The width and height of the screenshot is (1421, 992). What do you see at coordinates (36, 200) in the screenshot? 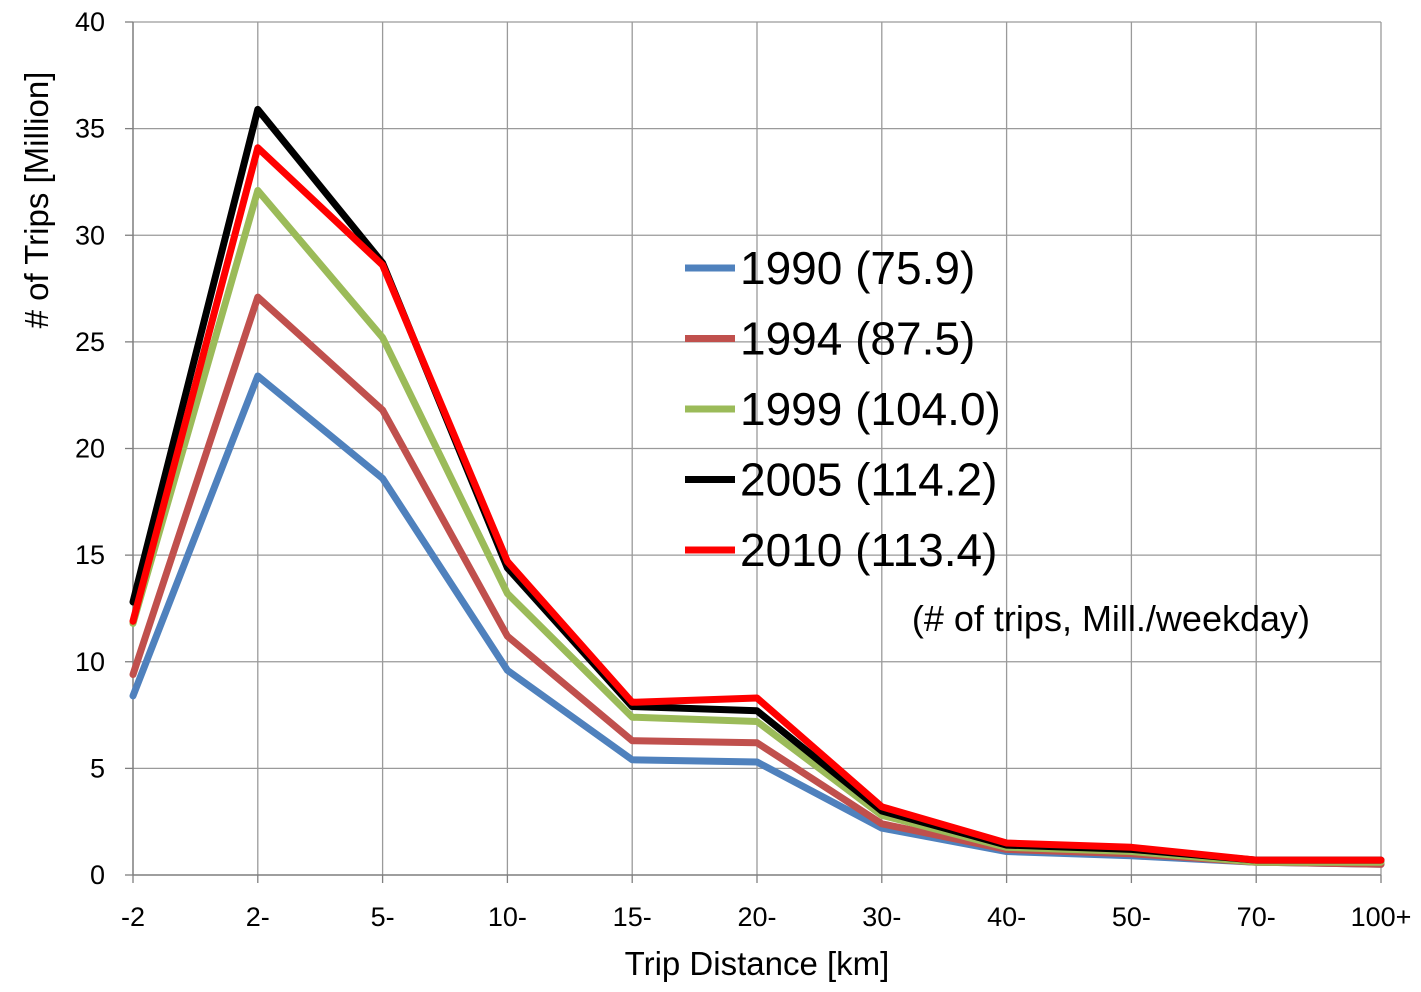
I see `y-axis-title: # of Trips [Million]` at bounding box center [36, 200].